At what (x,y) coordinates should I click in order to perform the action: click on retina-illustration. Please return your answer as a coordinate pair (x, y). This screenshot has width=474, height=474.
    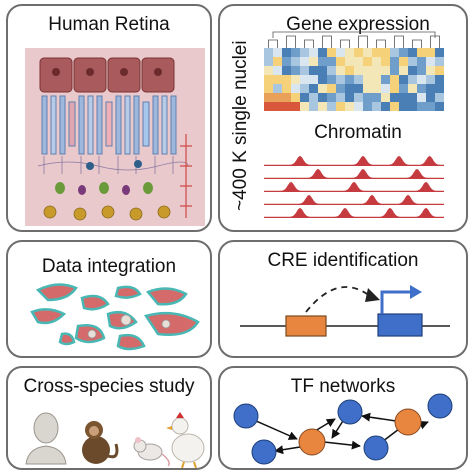
    Looking at the image, I should click on (115, 137).